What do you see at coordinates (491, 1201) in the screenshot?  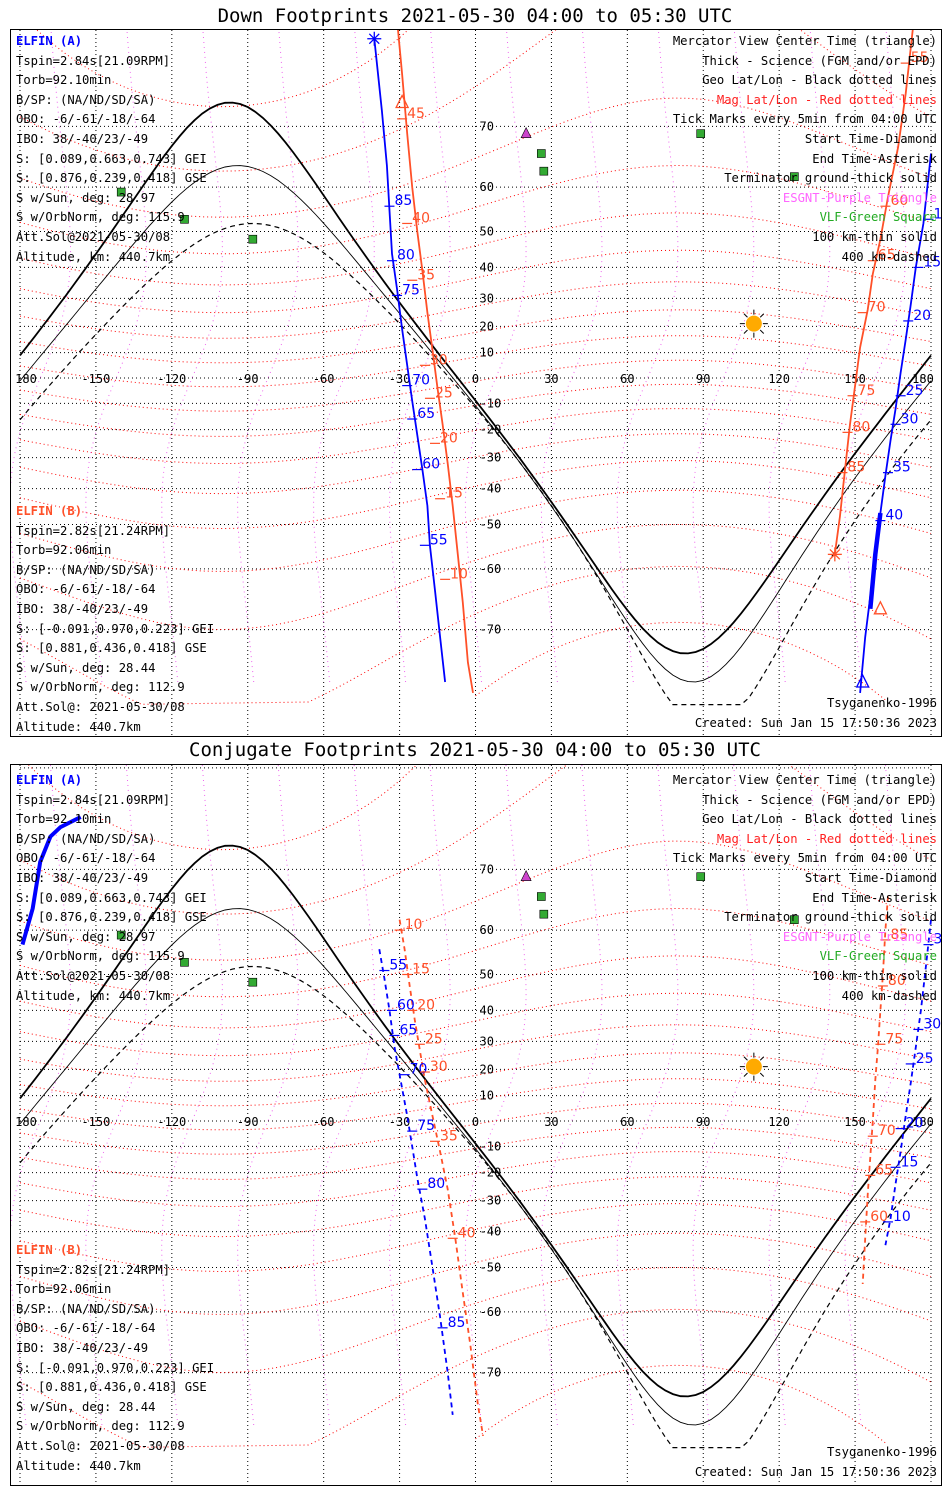 I see `lat-tick-label: -30` at bounding box center [491, 1201].